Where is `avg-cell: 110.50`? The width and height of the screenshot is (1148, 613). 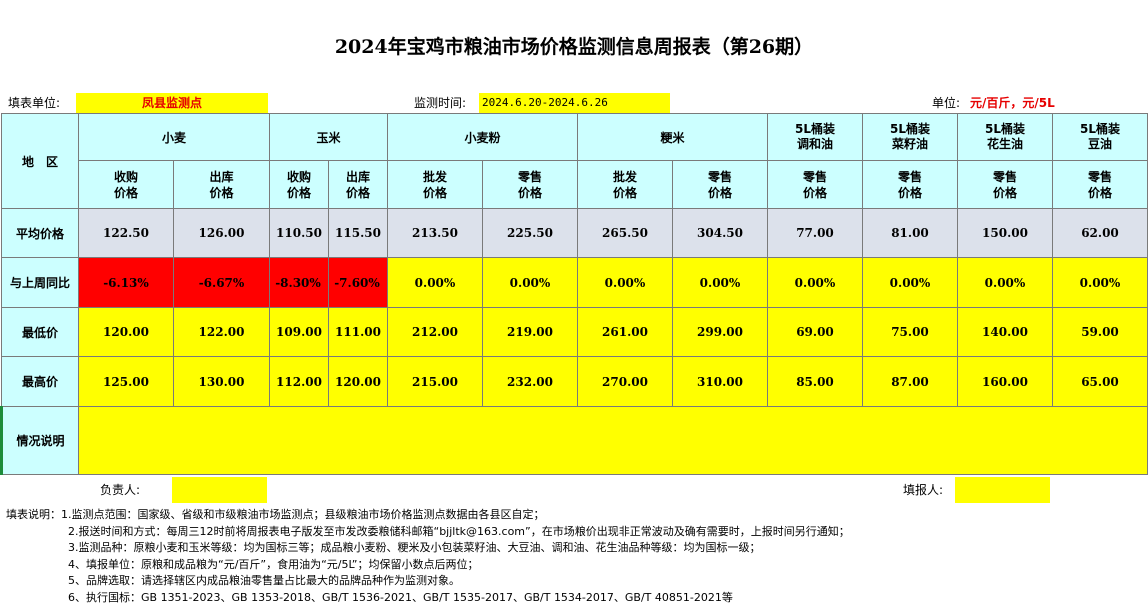
avg-cell: 110.50 is located at coordinates (299, 233).